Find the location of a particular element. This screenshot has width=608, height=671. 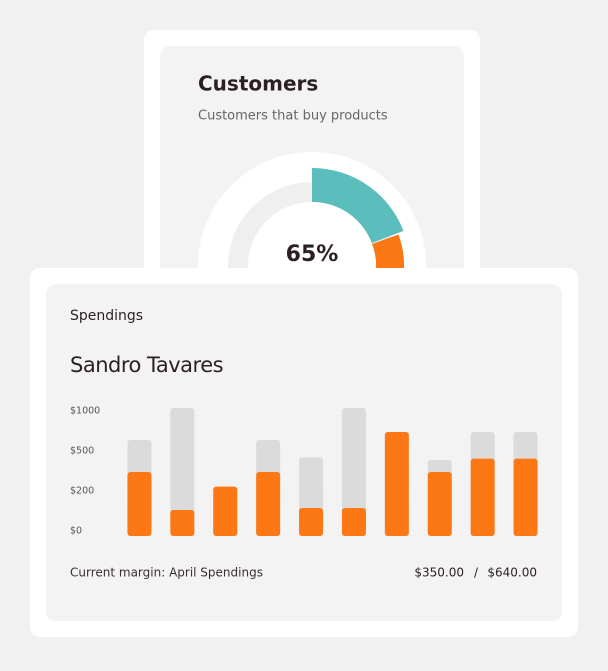

y-tick-label: $500 is located at coordinates (82, 451).